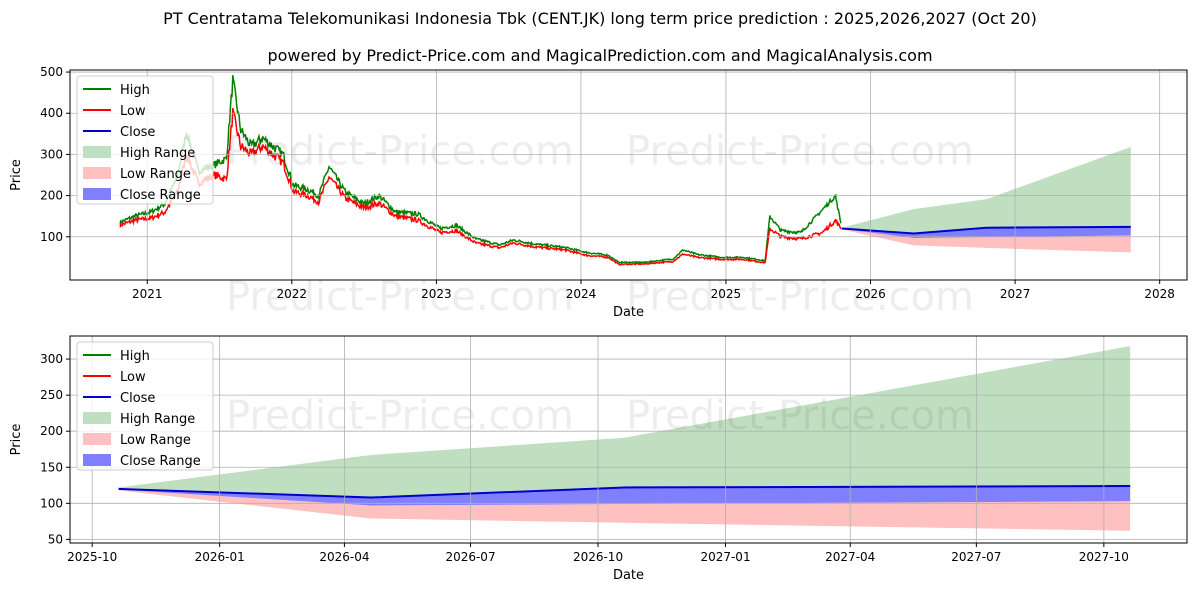 Image resolution: width=1200 pixels, height=600 pixels. I want to click on x-tick-label: 2023, so click(436, 294).